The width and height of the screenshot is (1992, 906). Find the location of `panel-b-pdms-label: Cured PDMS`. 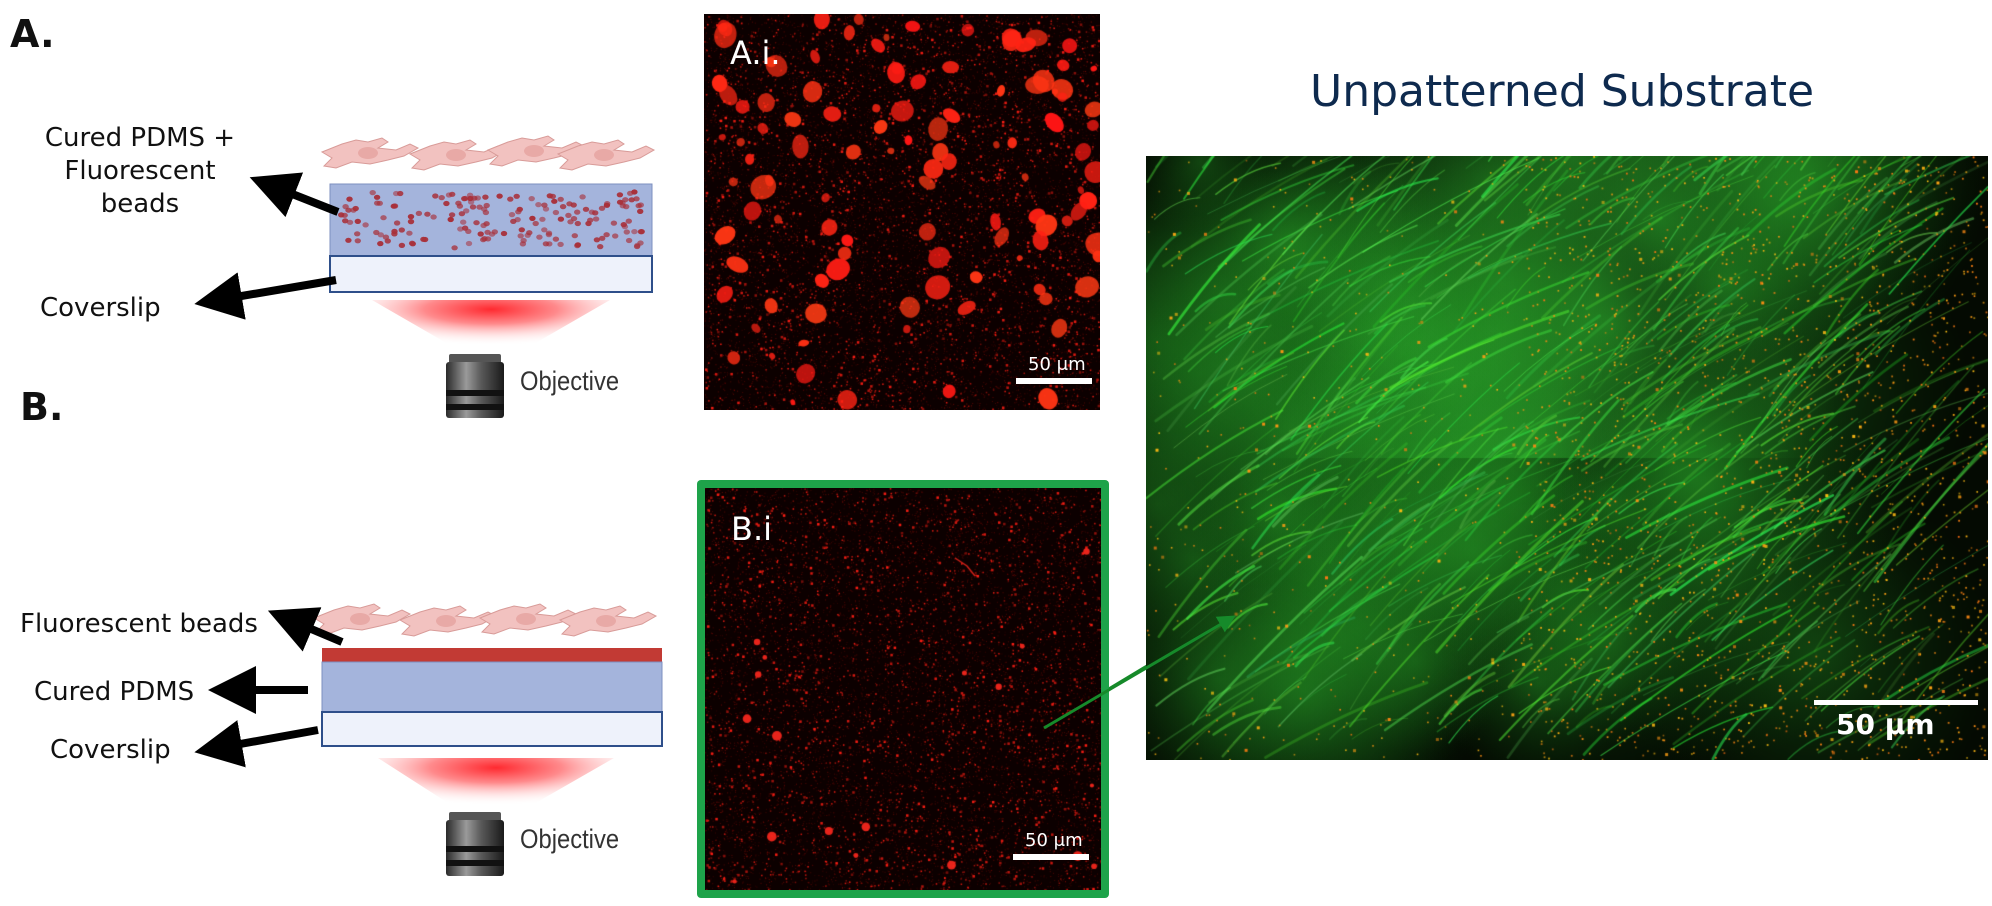

panel-b-pdms-label: Cured PDMS is located at coordinates (114, 692).